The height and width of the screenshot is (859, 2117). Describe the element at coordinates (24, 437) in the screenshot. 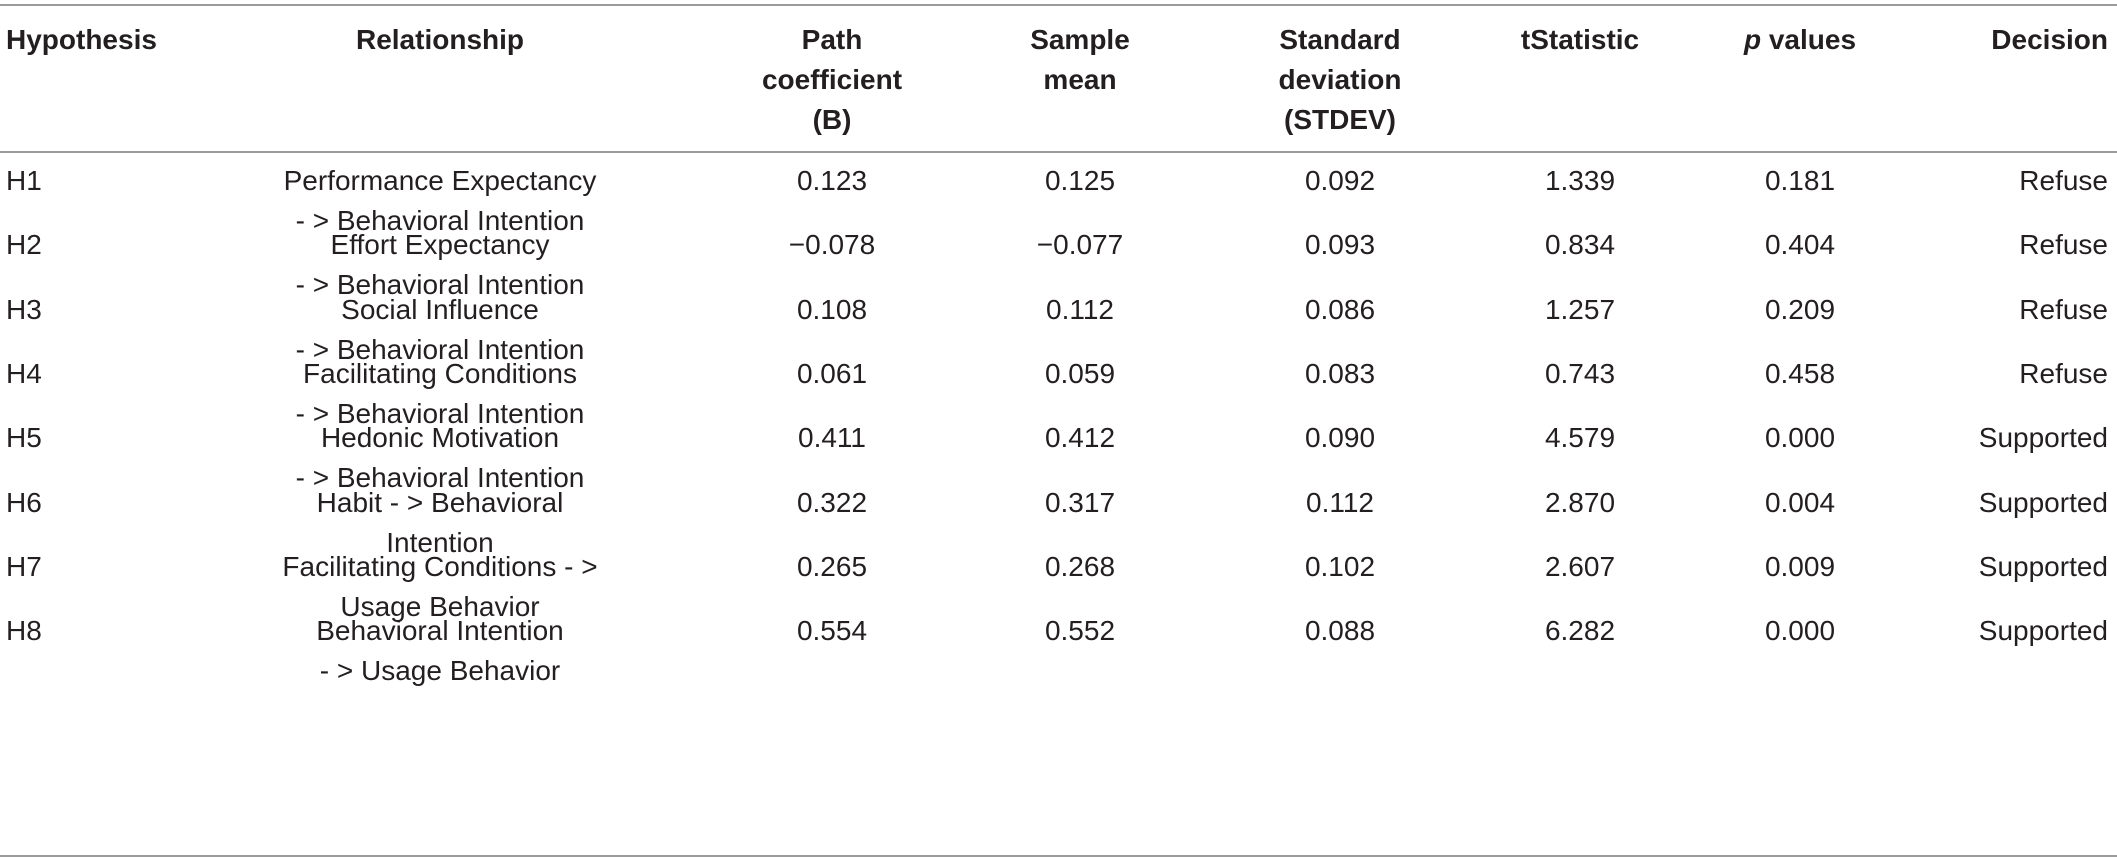

I see `cell-hypothesis: H5` at that location.